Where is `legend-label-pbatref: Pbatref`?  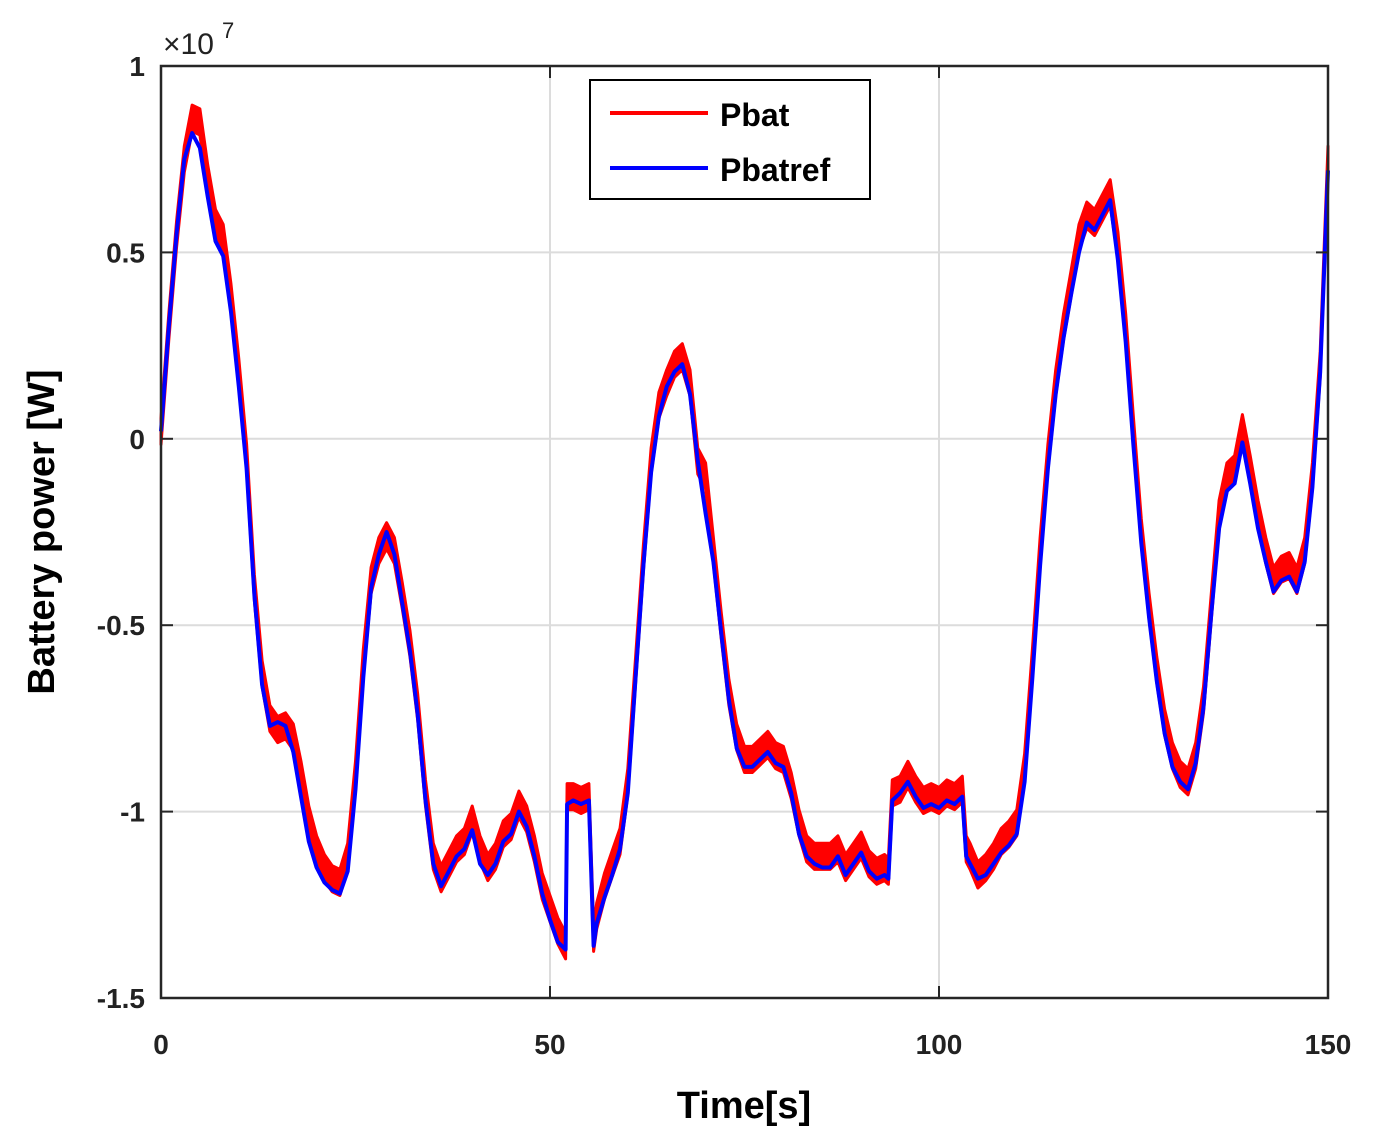
legend-label-pbatref: Pbatref is located at coordinates (775, 170).